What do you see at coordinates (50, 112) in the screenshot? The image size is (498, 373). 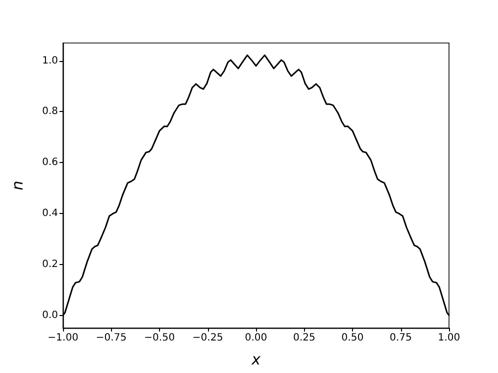 I see `y-tick-label: 0.8` at bounding box center [50, 112].